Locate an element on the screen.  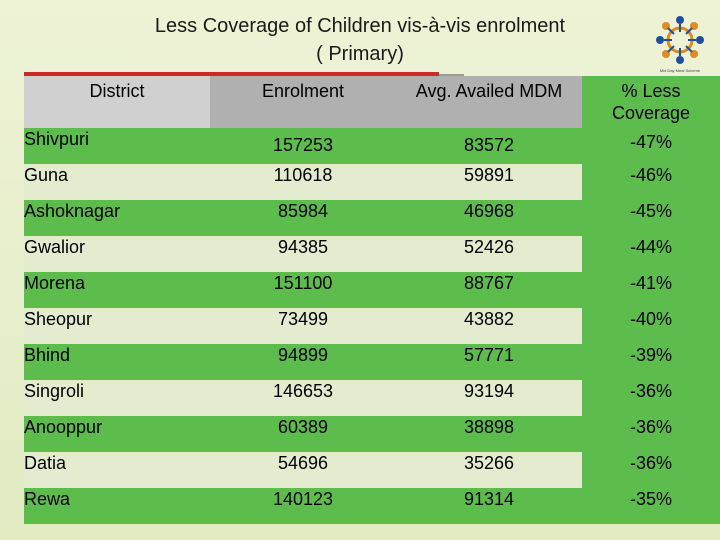
district-cell: Guna is located at coordinates (117, 182).